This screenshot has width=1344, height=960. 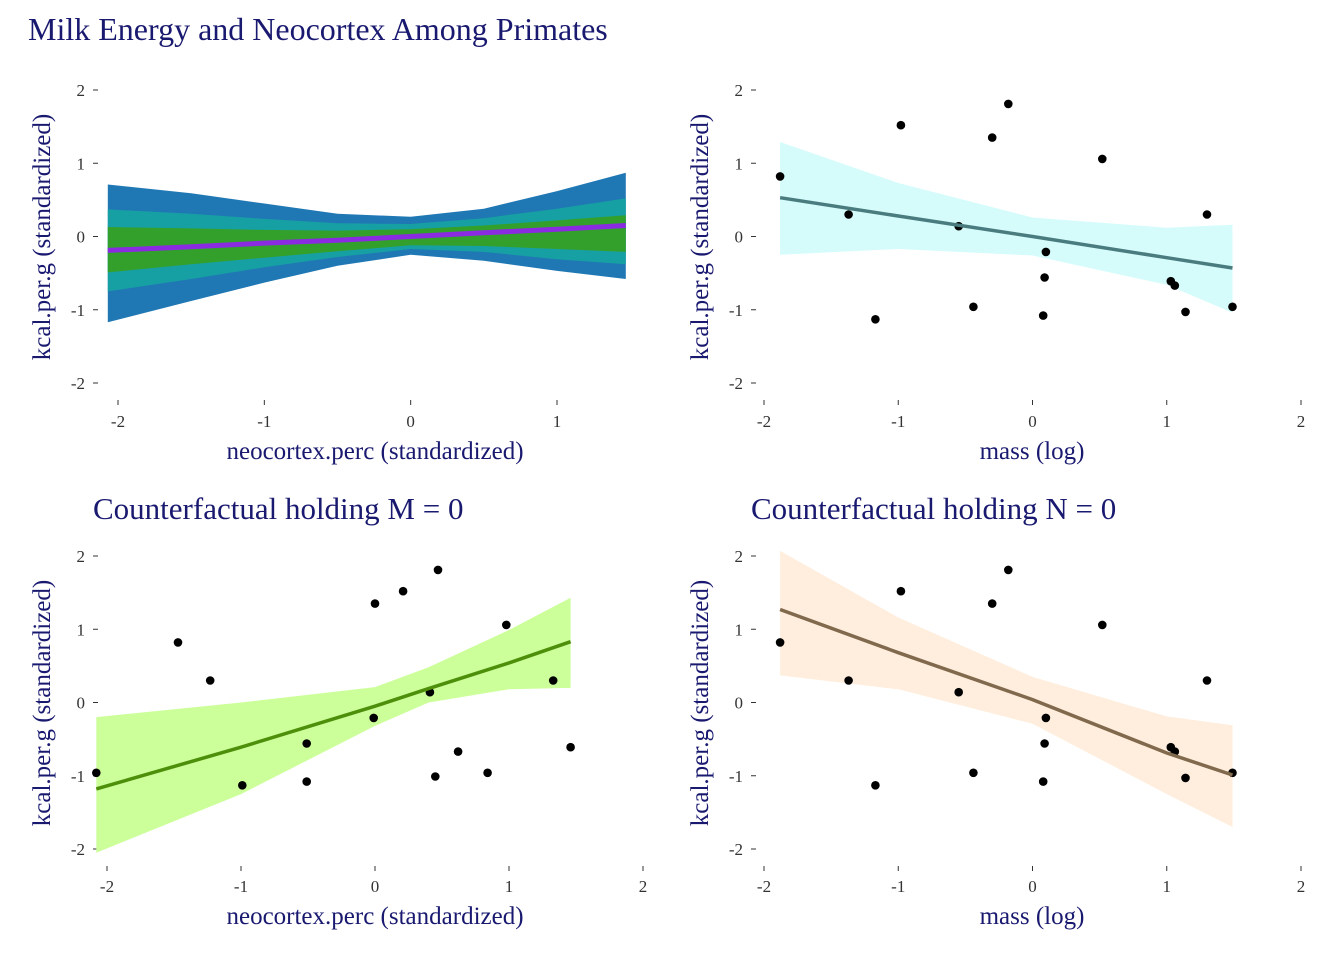 I want to click on posterior-mean-line, so click(x=366, y=238).